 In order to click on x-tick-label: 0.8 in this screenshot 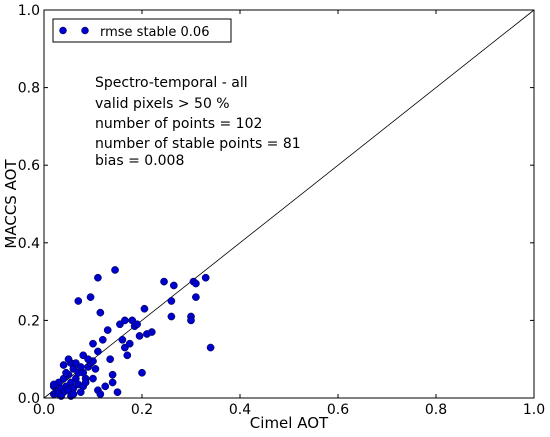, I will do `click(436, 410)`.